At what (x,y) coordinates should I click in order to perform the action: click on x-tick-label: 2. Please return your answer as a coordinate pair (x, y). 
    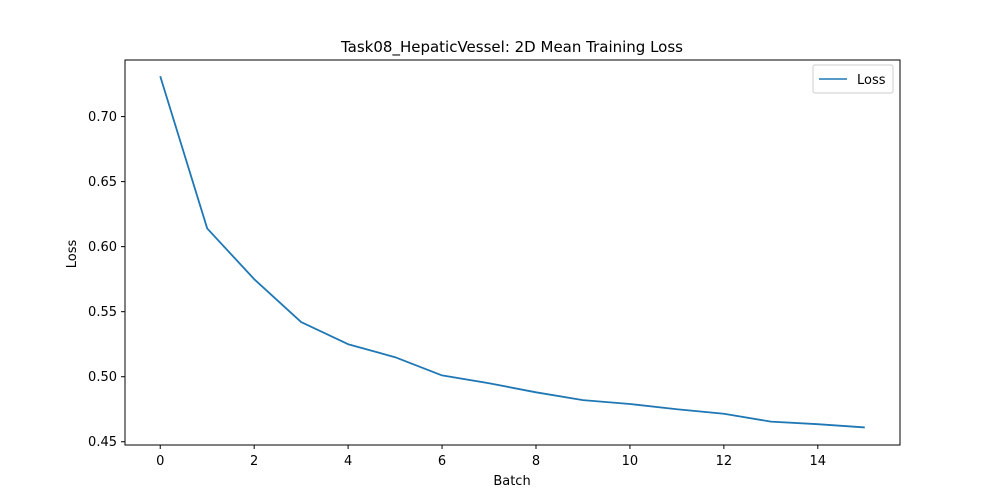
    Looking at the image, I should click on (254, 461).